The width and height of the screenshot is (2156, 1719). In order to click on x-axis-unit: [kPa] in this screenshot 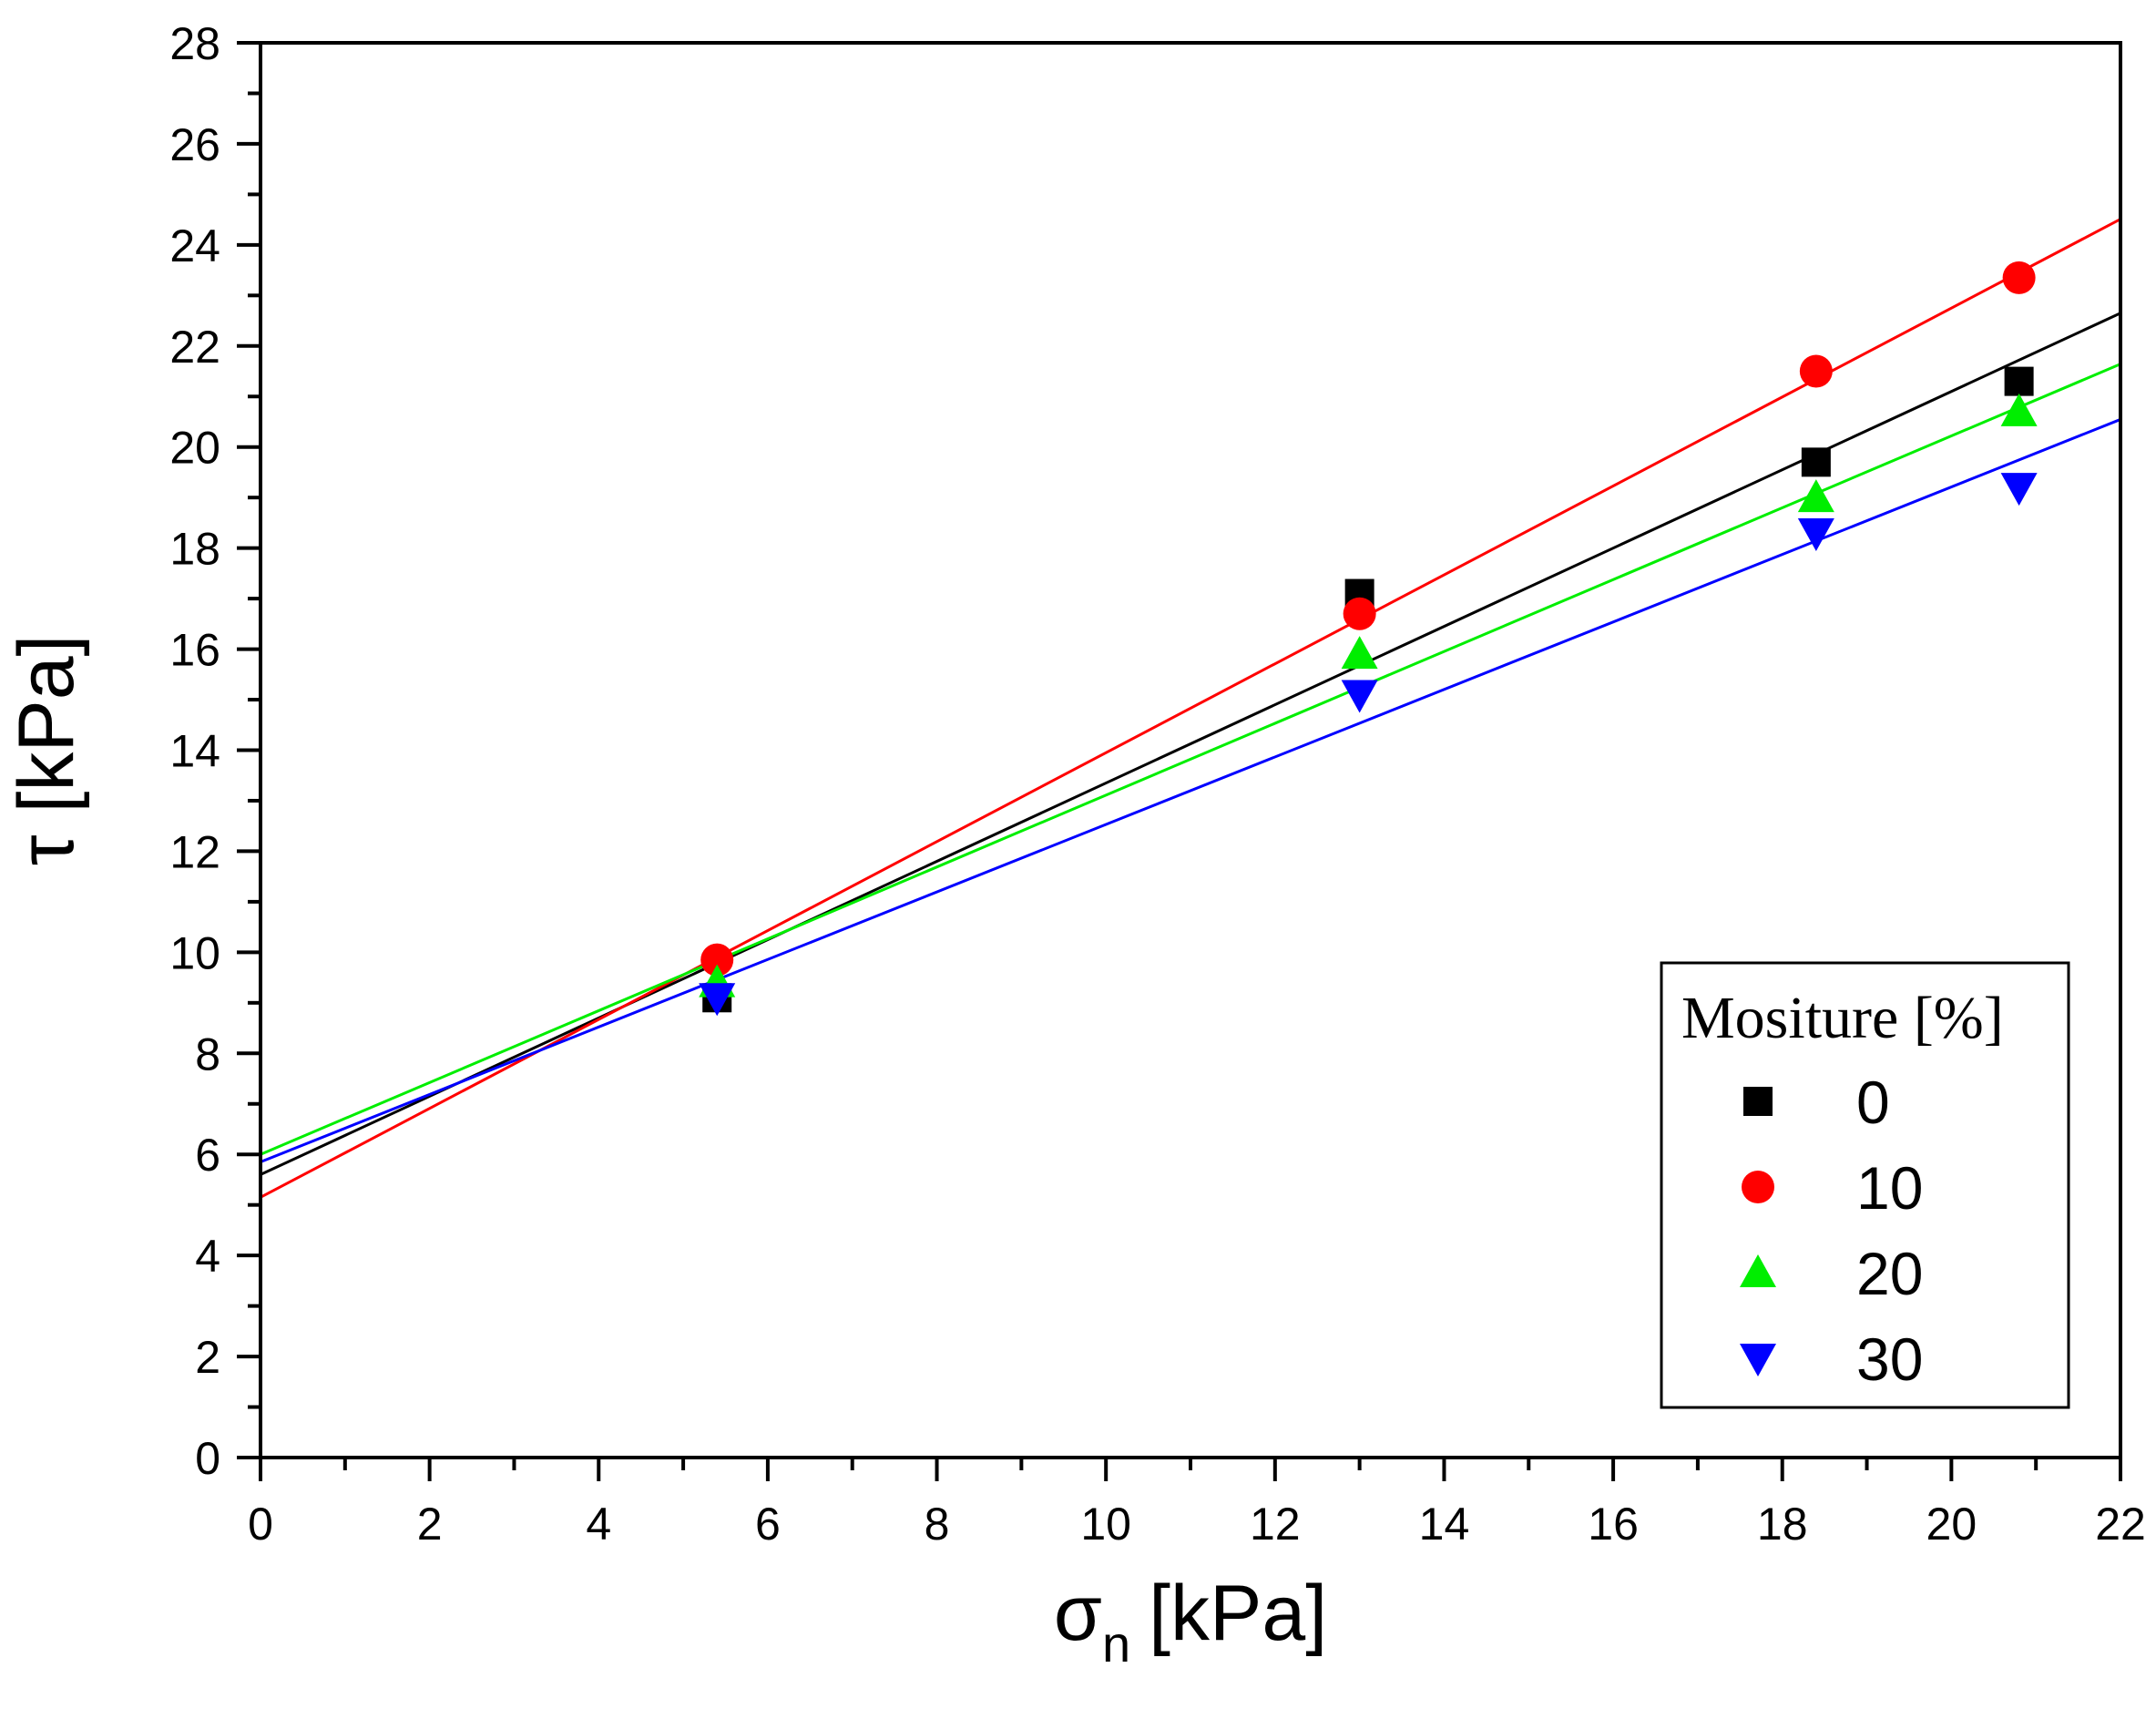, I will do `click(1238, 1613)`.